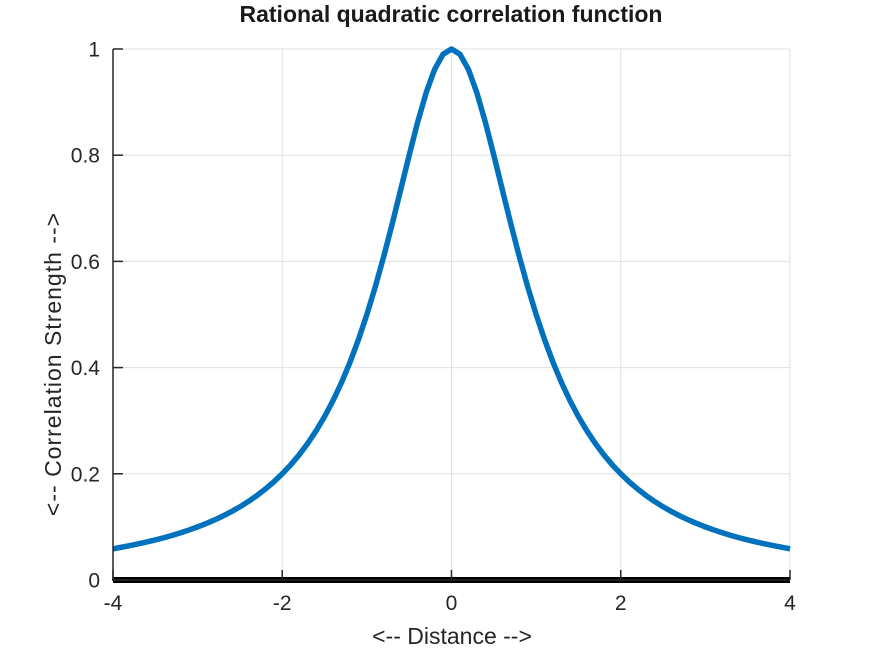  Describe the element at coordinates (94, 581) in the screenshot. I see `y-tick-label-0: 0` at that location.